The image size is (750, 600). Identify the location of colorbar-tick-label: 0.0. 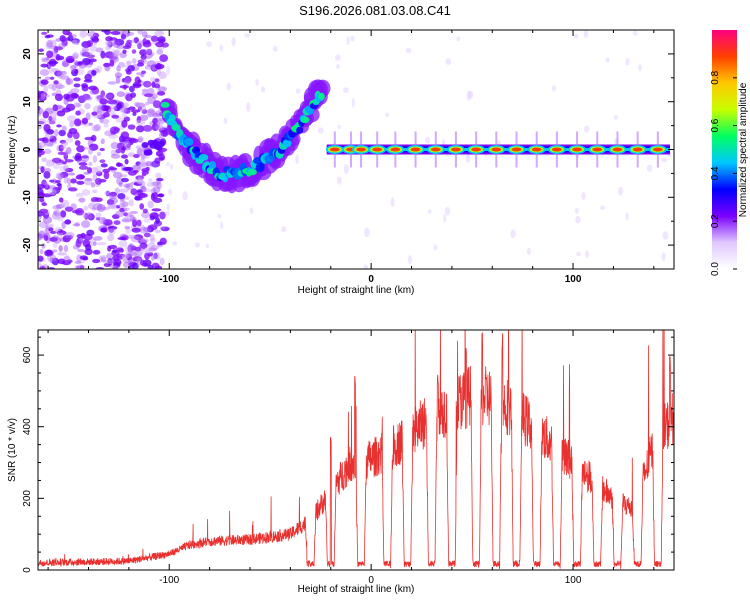
(715, 269).